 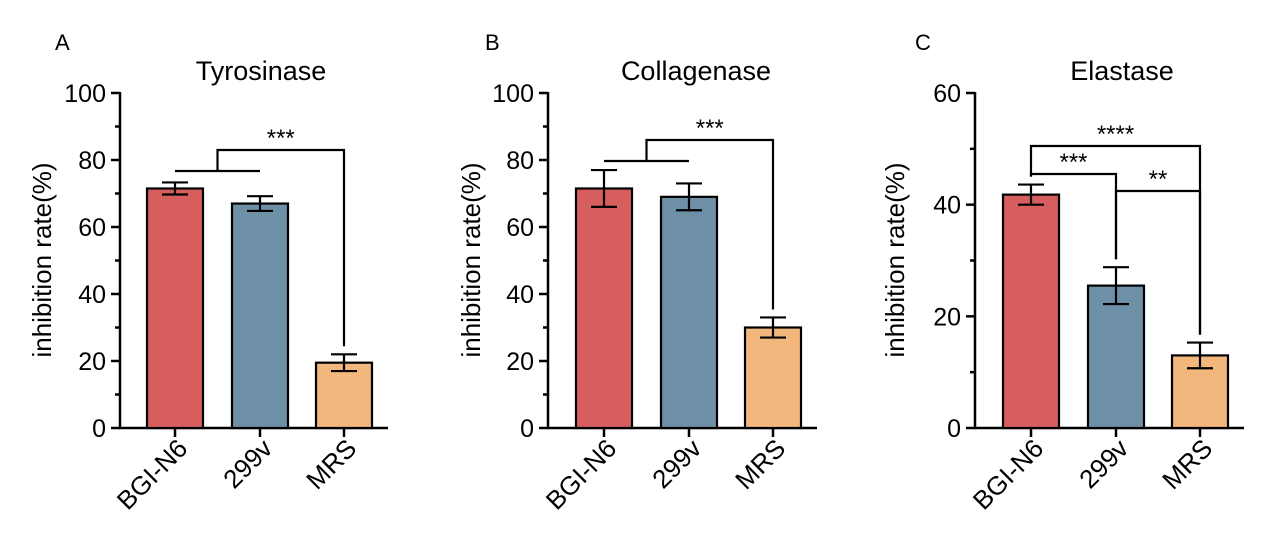 What do you see at coordinates (62, 42) in the screenshot?
I see `panel-letter-a: A` at bounding box center [62, 42].